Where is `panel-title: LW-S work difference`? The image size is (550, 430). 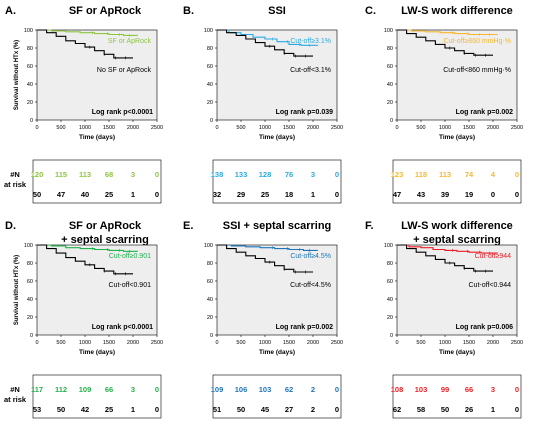
panel-title: LW-S work difference is located at coordinates (457, 226).